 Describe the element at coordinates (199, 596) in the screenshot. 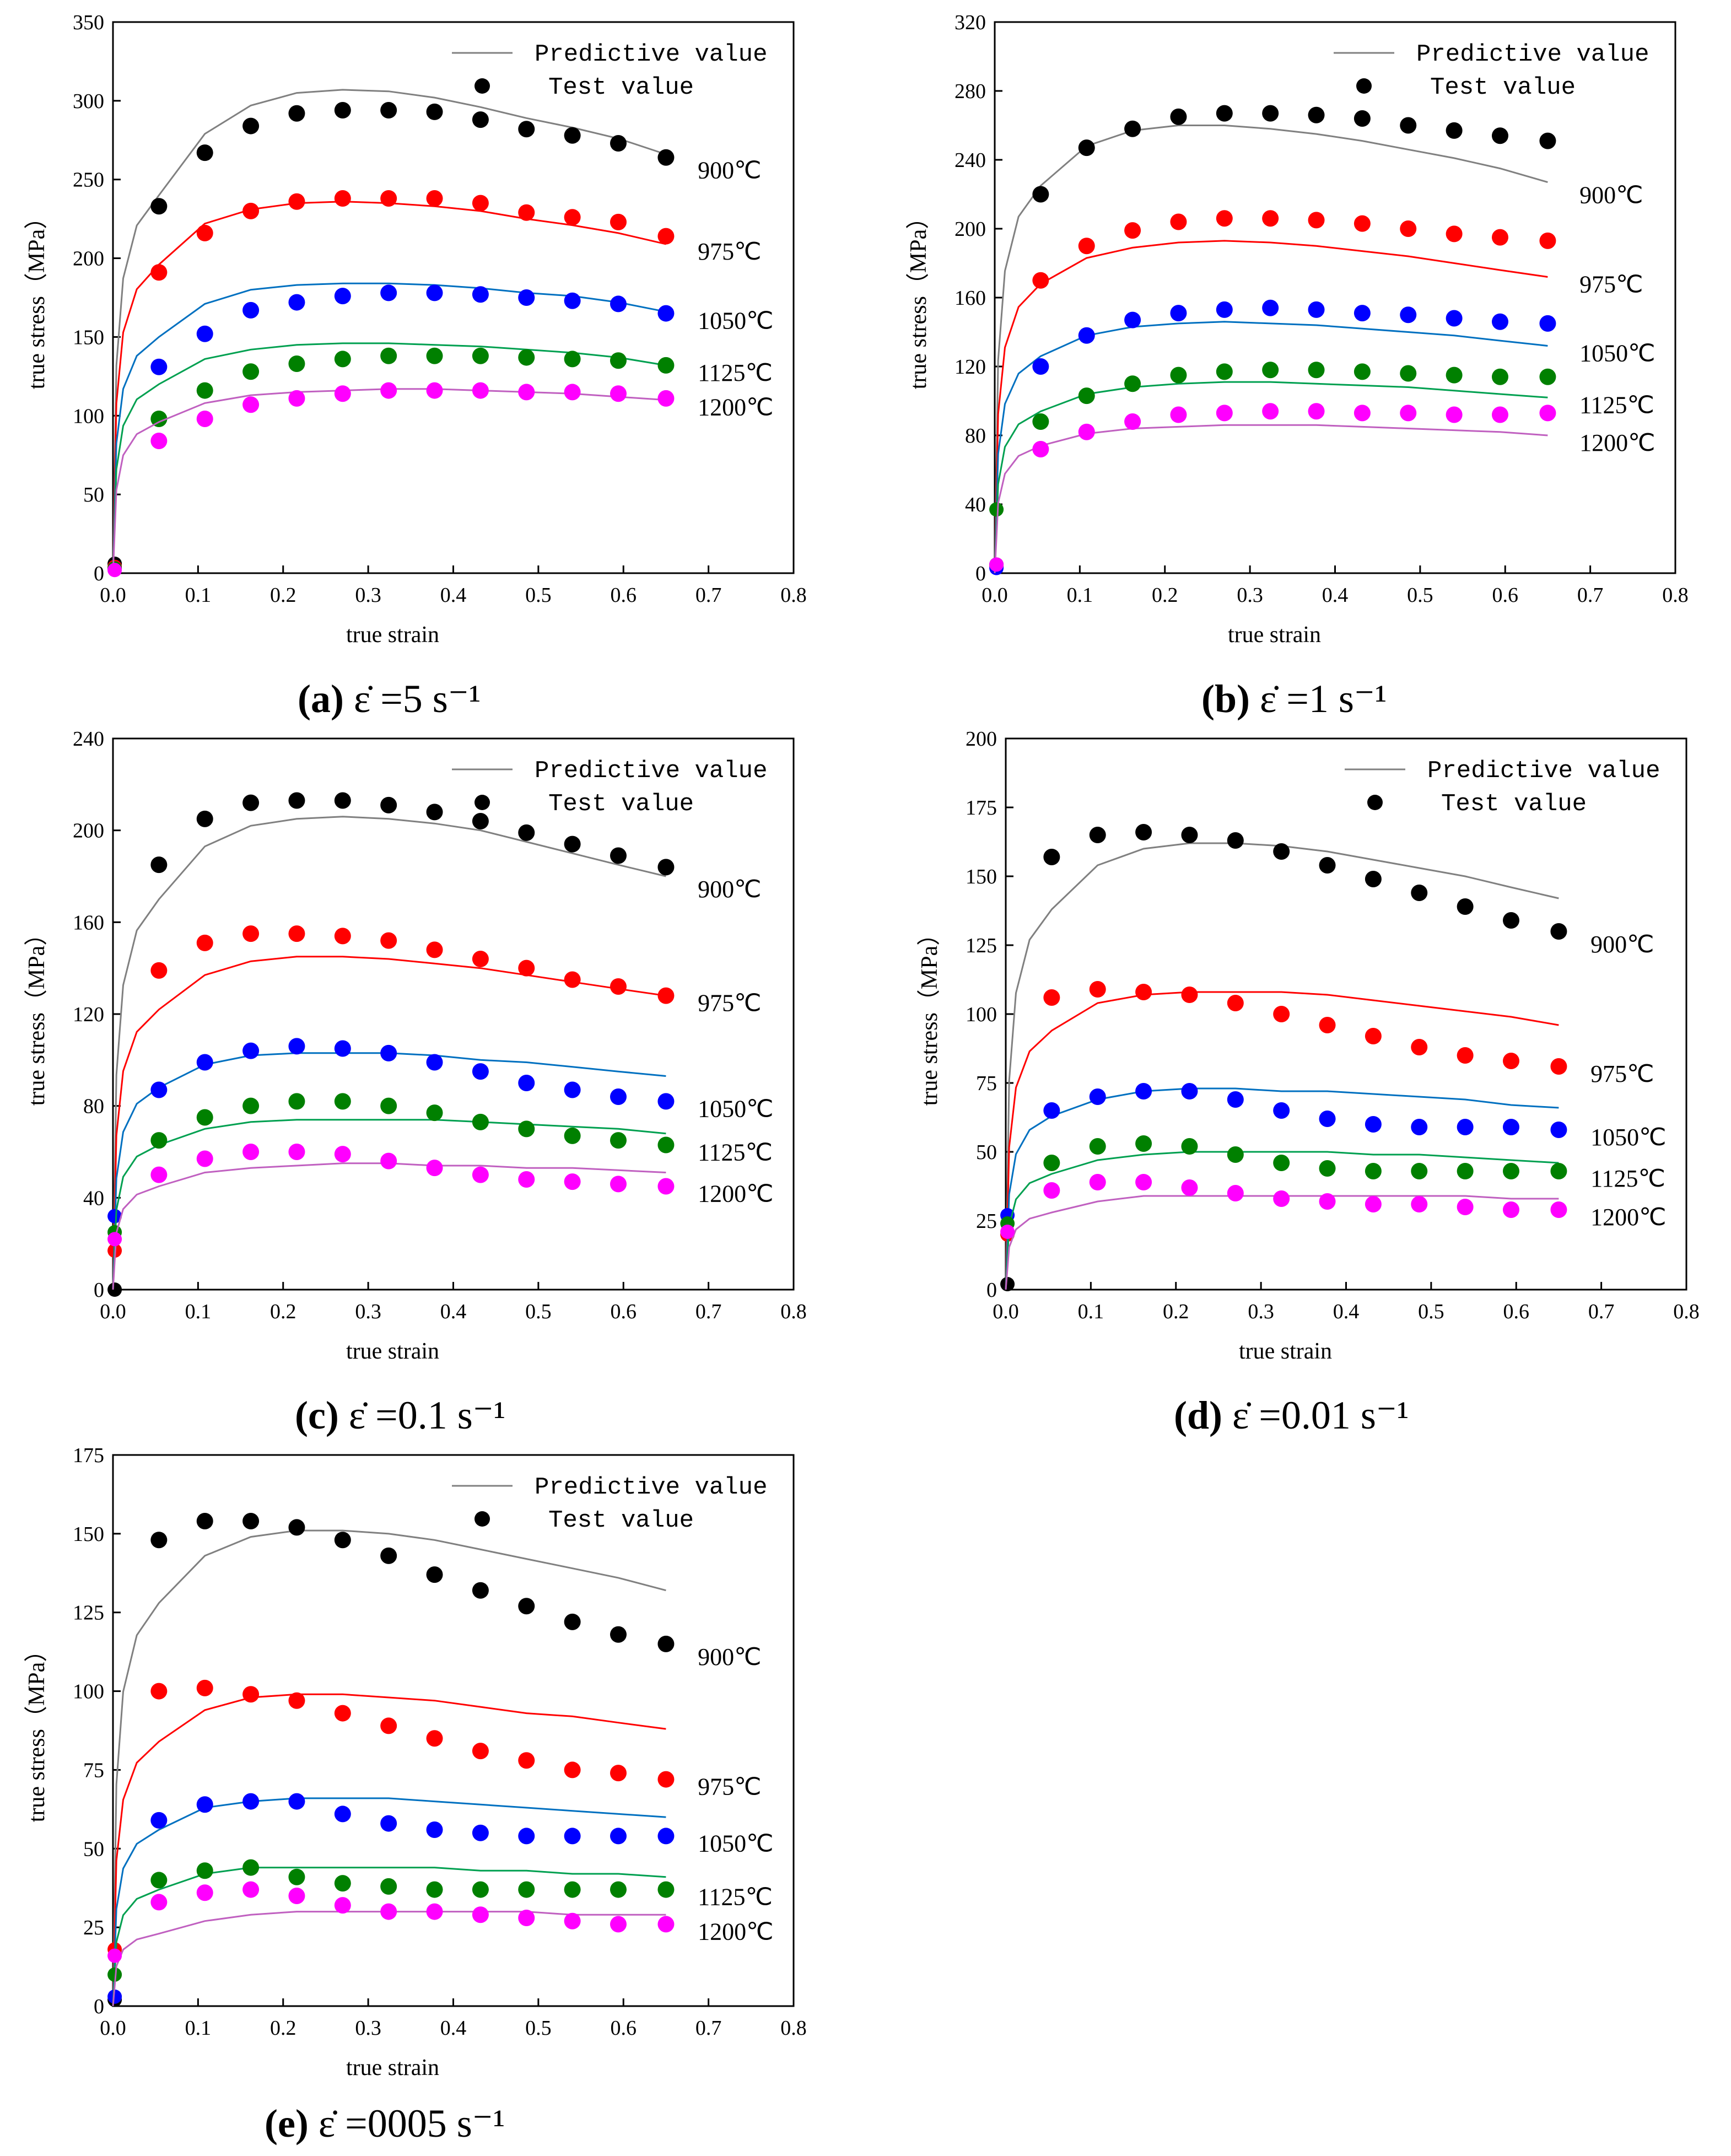

I see `x-tick-label: 0.1` at that location.